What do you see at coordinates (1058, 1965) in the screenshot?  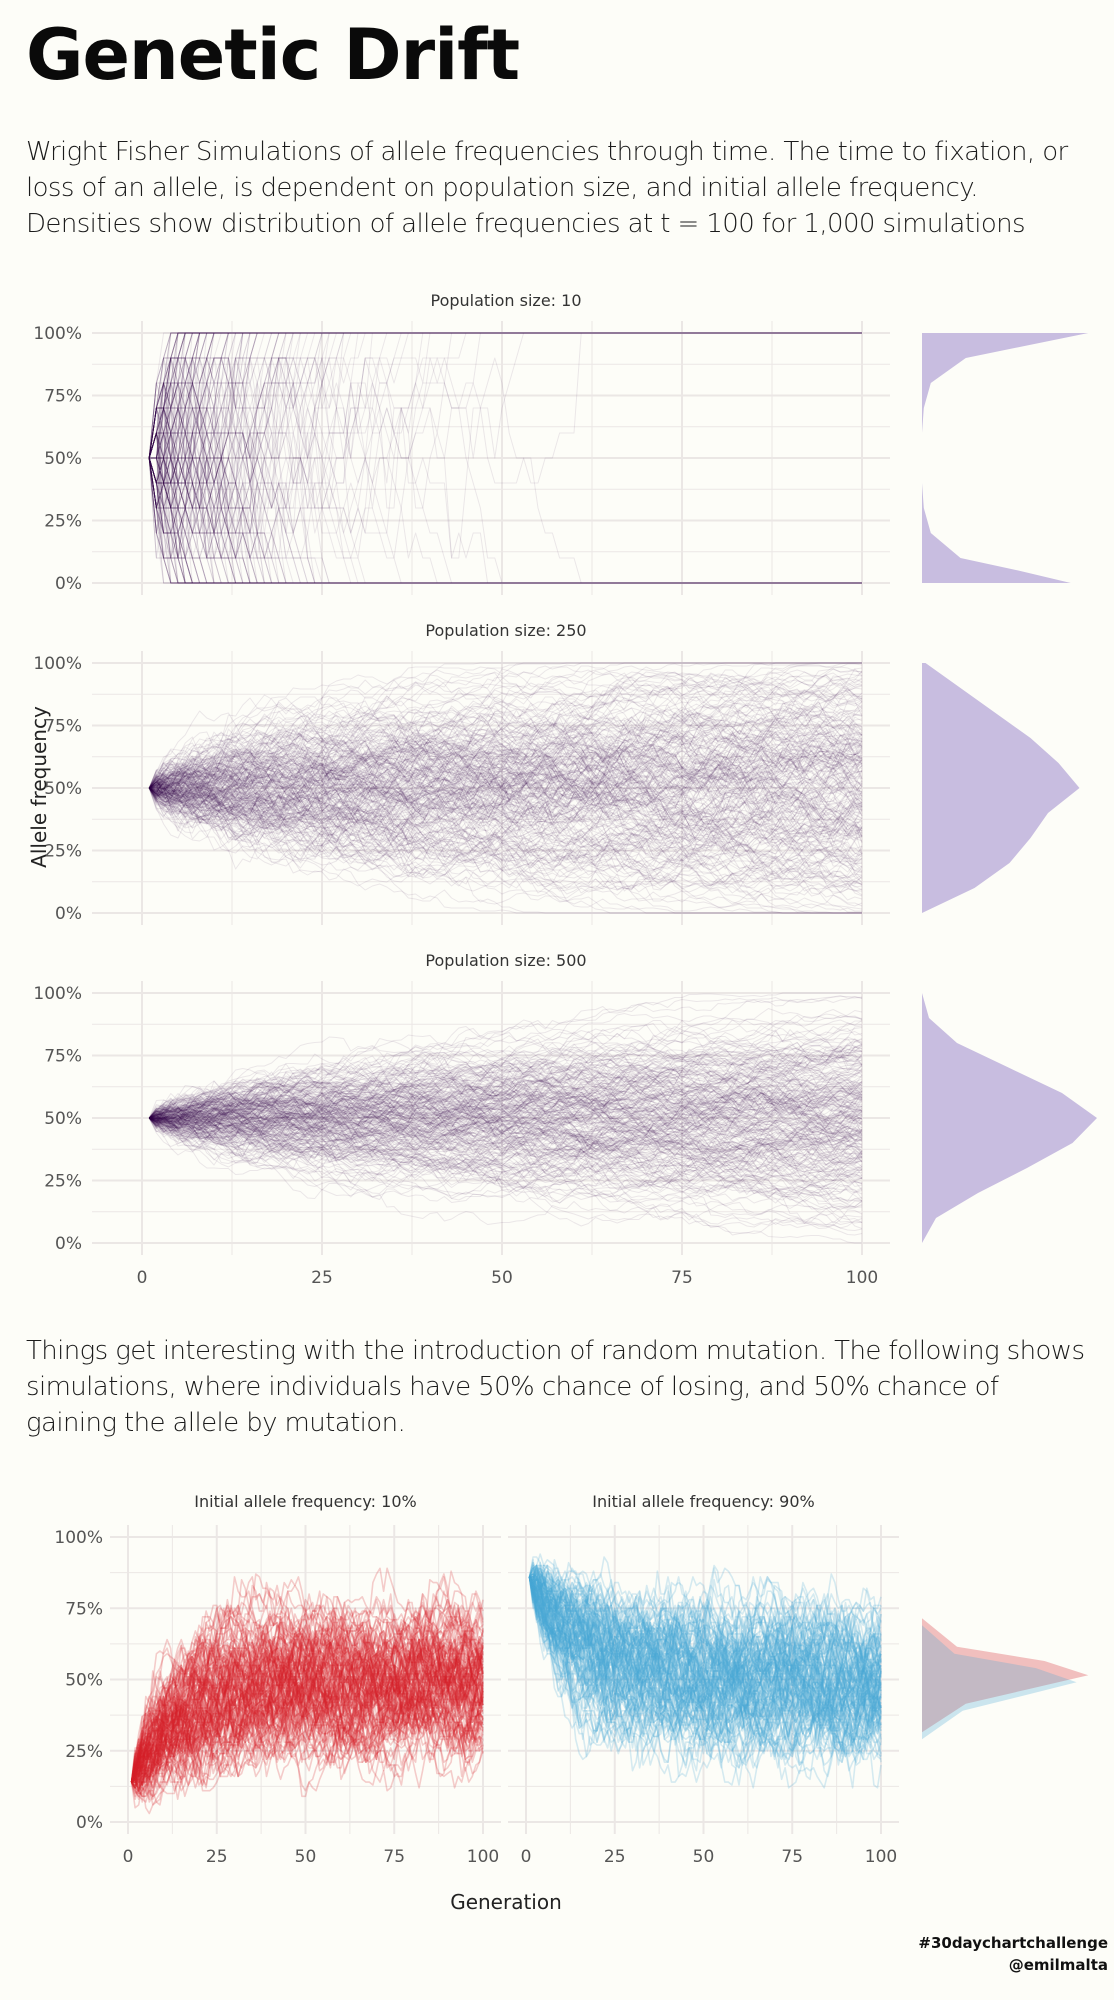 I see `credit-handle: @emilmalta` at bounding box center [1058, 1965].